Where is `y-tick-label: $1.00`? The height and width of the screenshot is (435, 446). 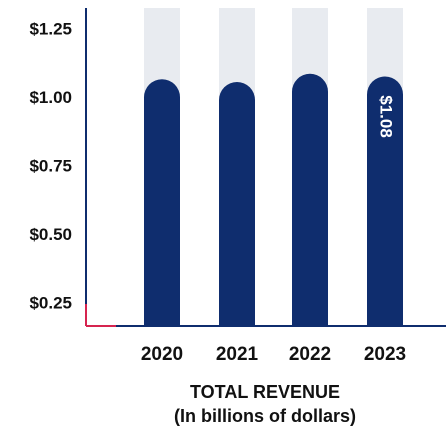
y-tick-label: $1.00 is located at coordinates (50, 97).